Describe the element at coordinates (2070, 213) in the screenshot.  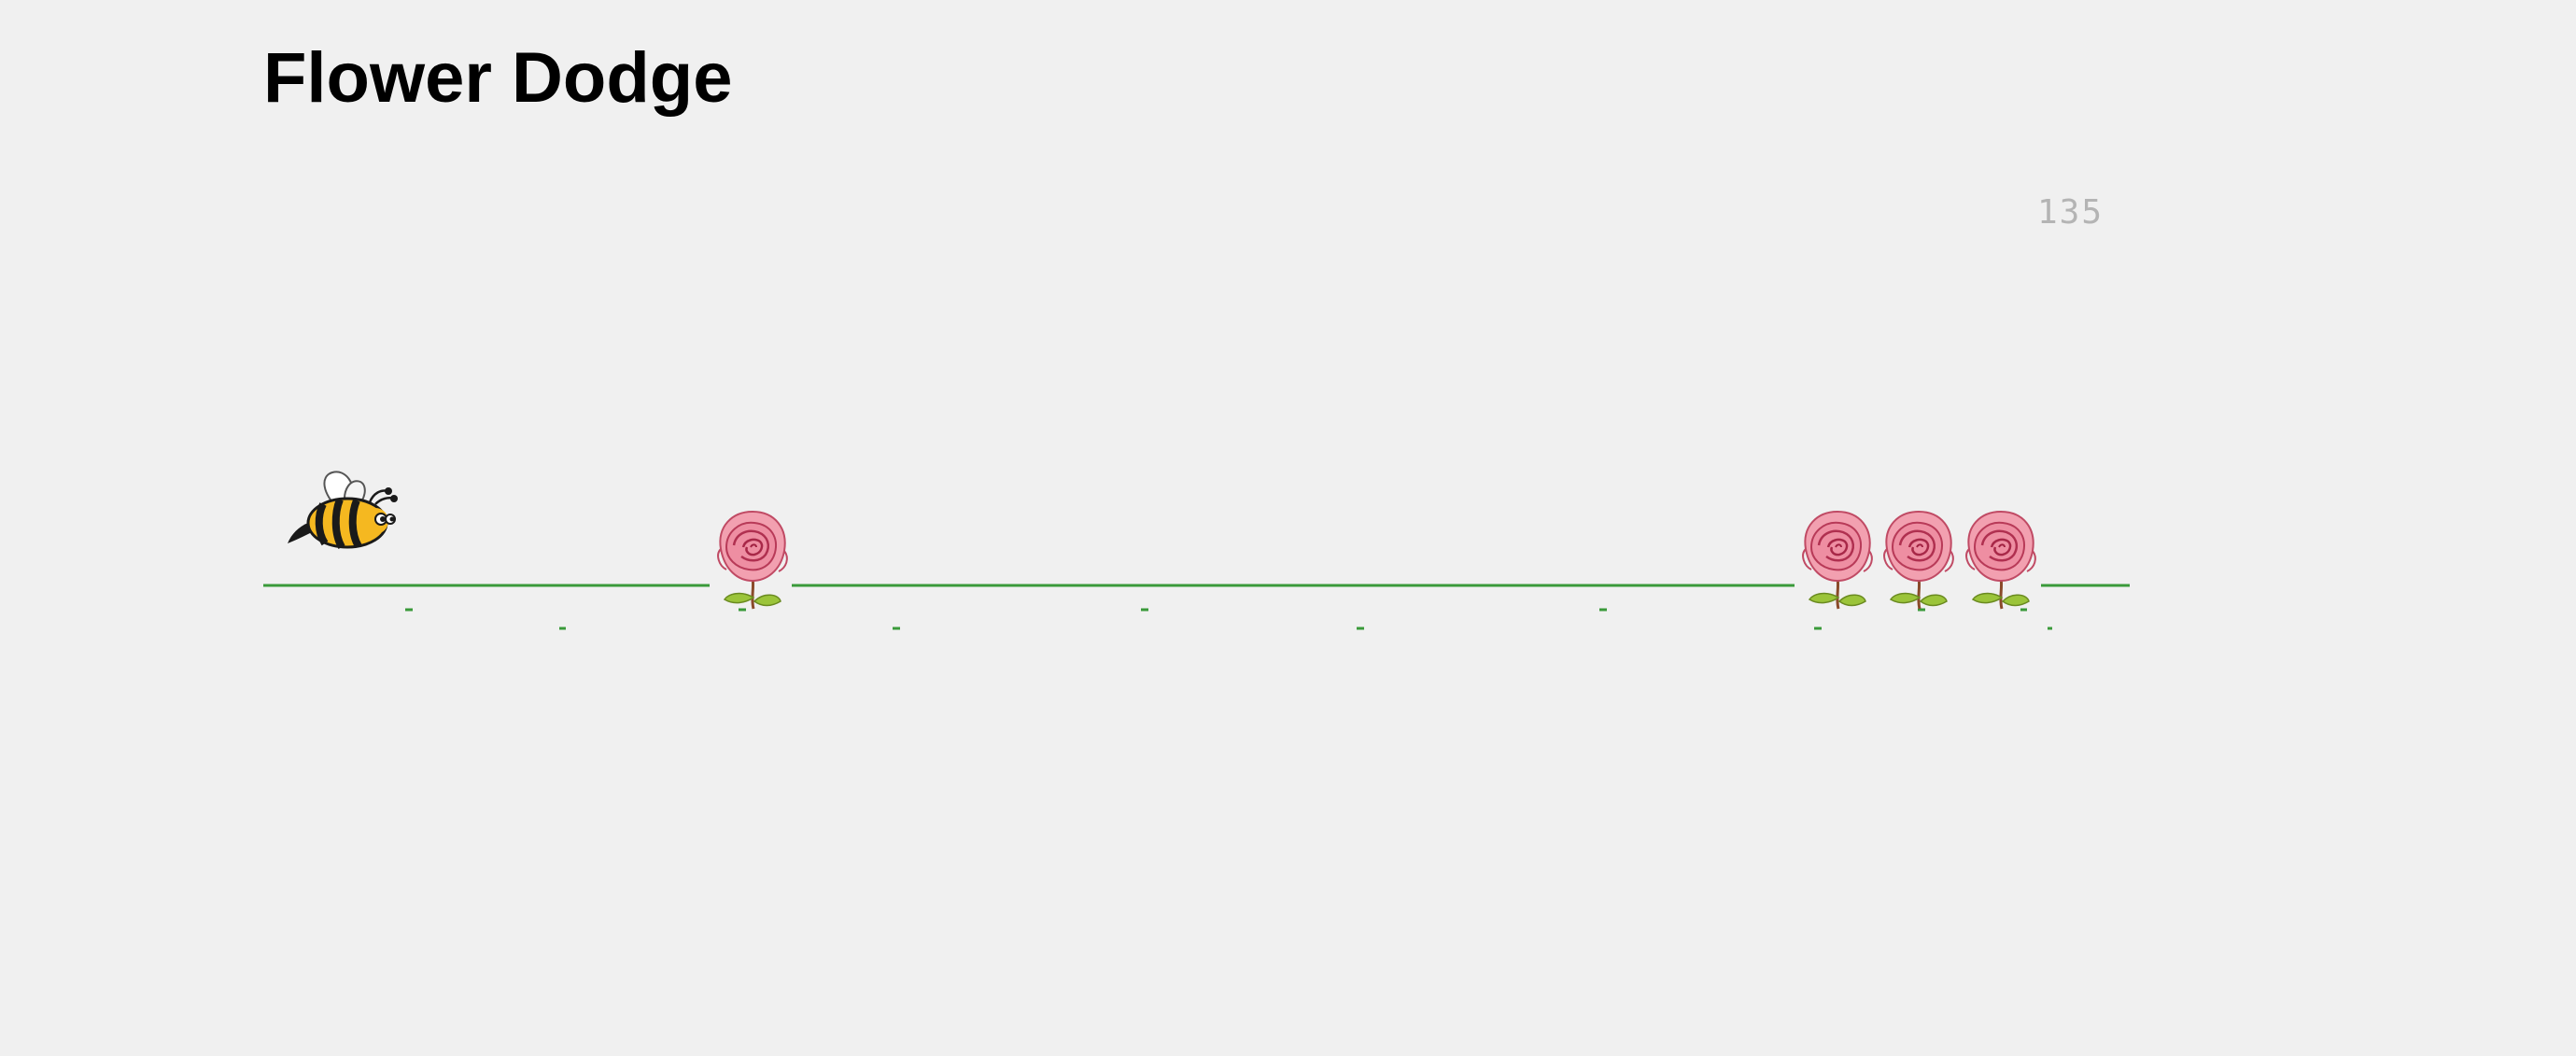
I see `score-counter: 135` at that location.